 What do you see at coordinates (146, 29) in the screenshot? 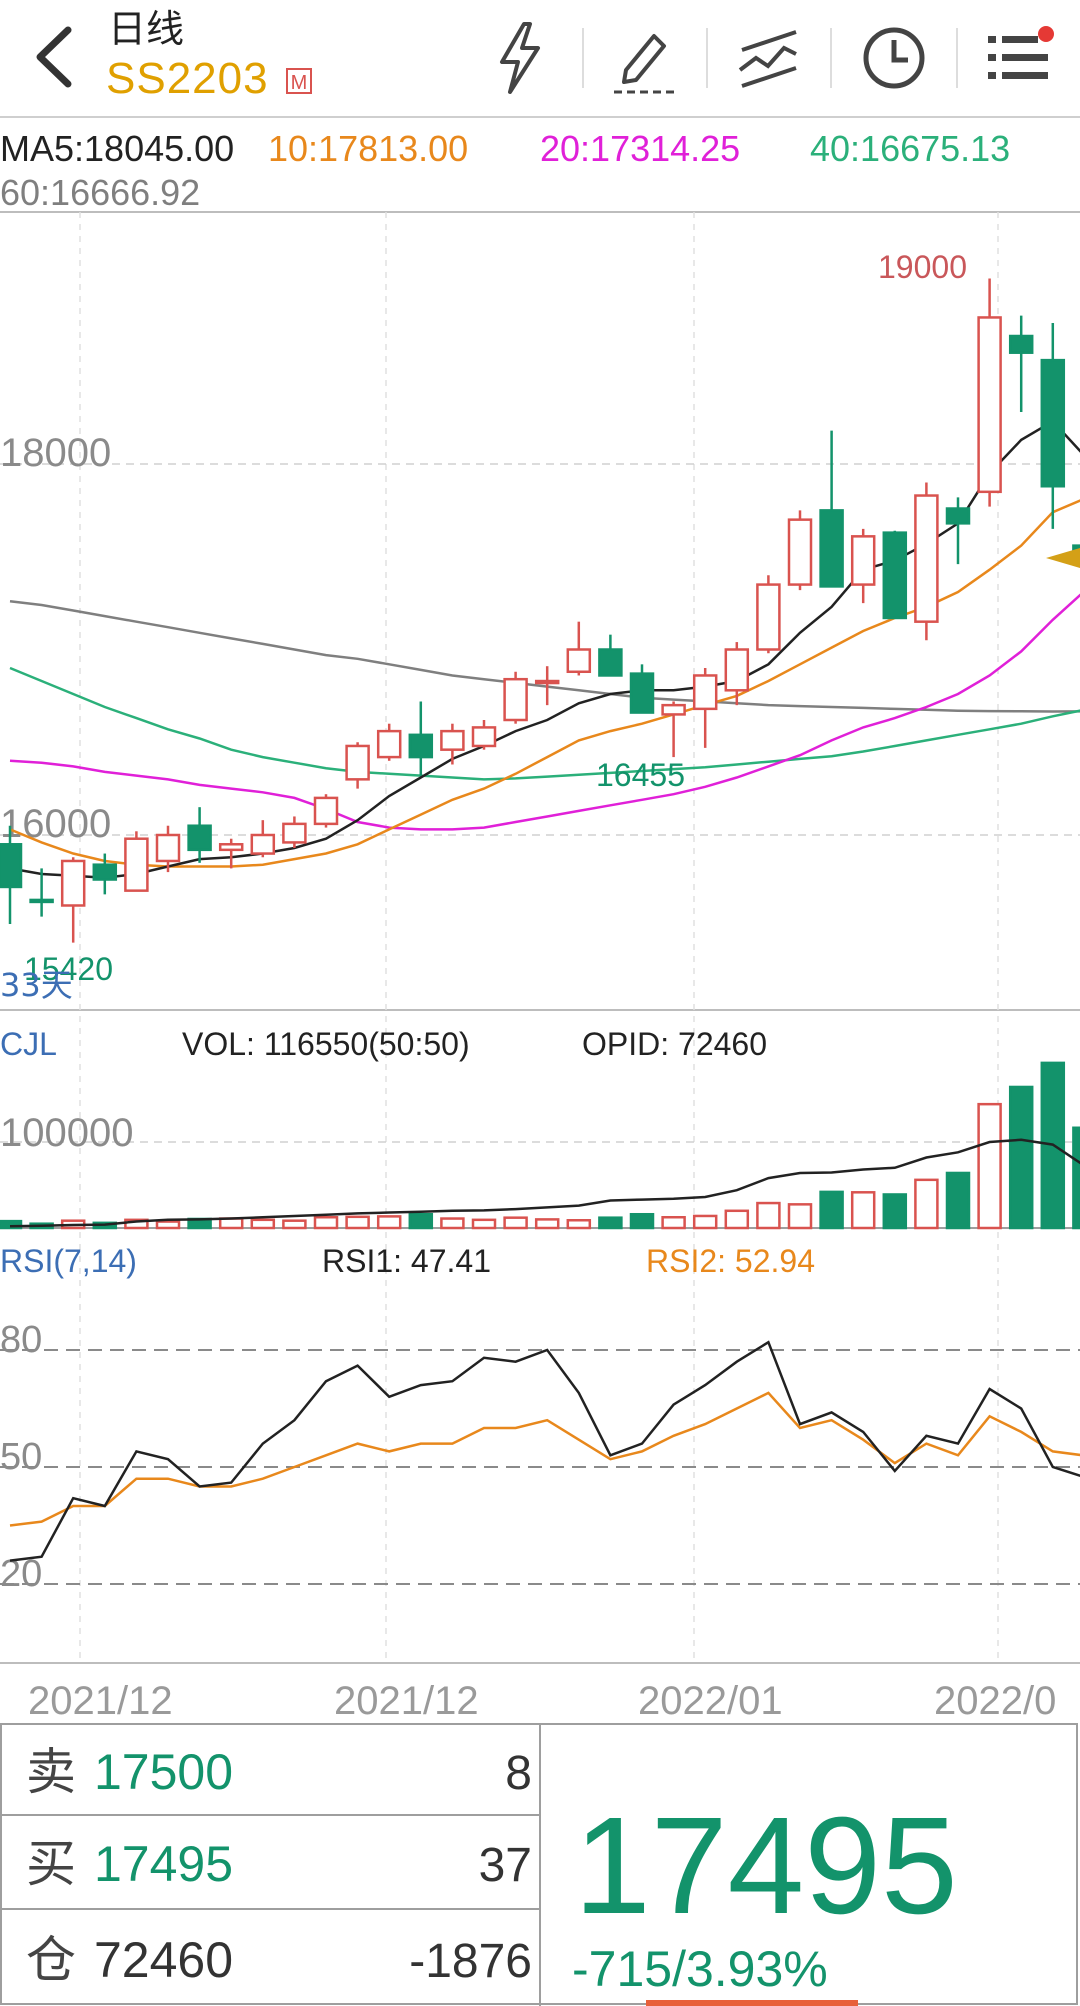
I see `period-title: 日线` at bounding box center [146, 29].